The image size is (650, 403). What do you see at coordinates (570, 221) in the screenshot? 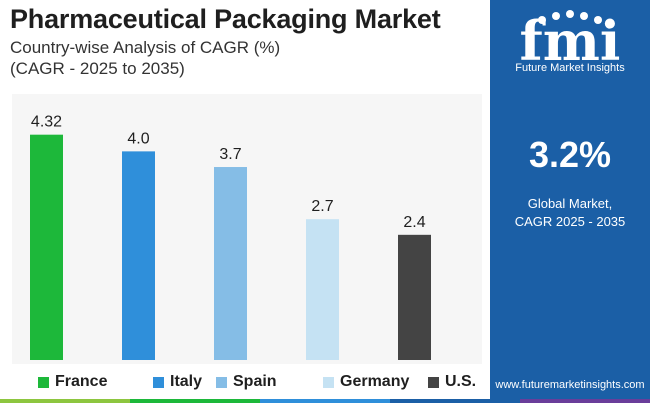
I see `kpi-period: CAGR 2025 - 2035` at bounding box center [570, 221].